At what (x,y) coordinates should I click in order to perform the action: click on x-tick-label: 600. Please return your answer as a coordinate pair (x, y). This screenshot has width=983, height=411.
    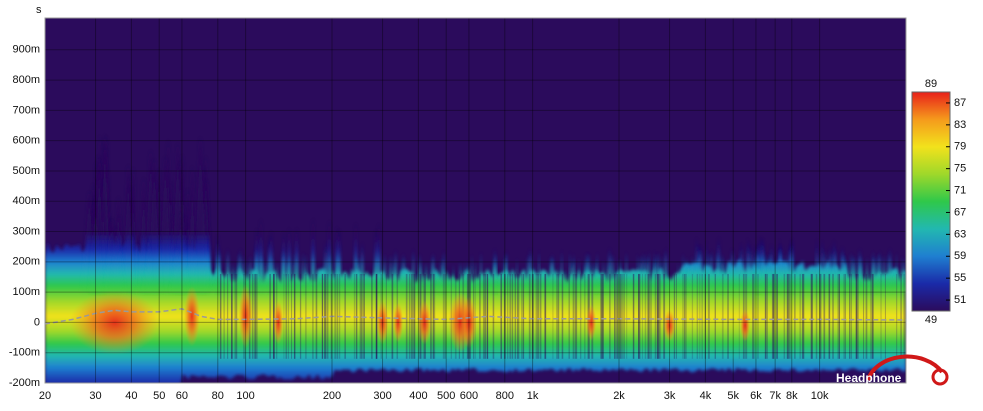
    Looking at the image, I should click on (469, 396).